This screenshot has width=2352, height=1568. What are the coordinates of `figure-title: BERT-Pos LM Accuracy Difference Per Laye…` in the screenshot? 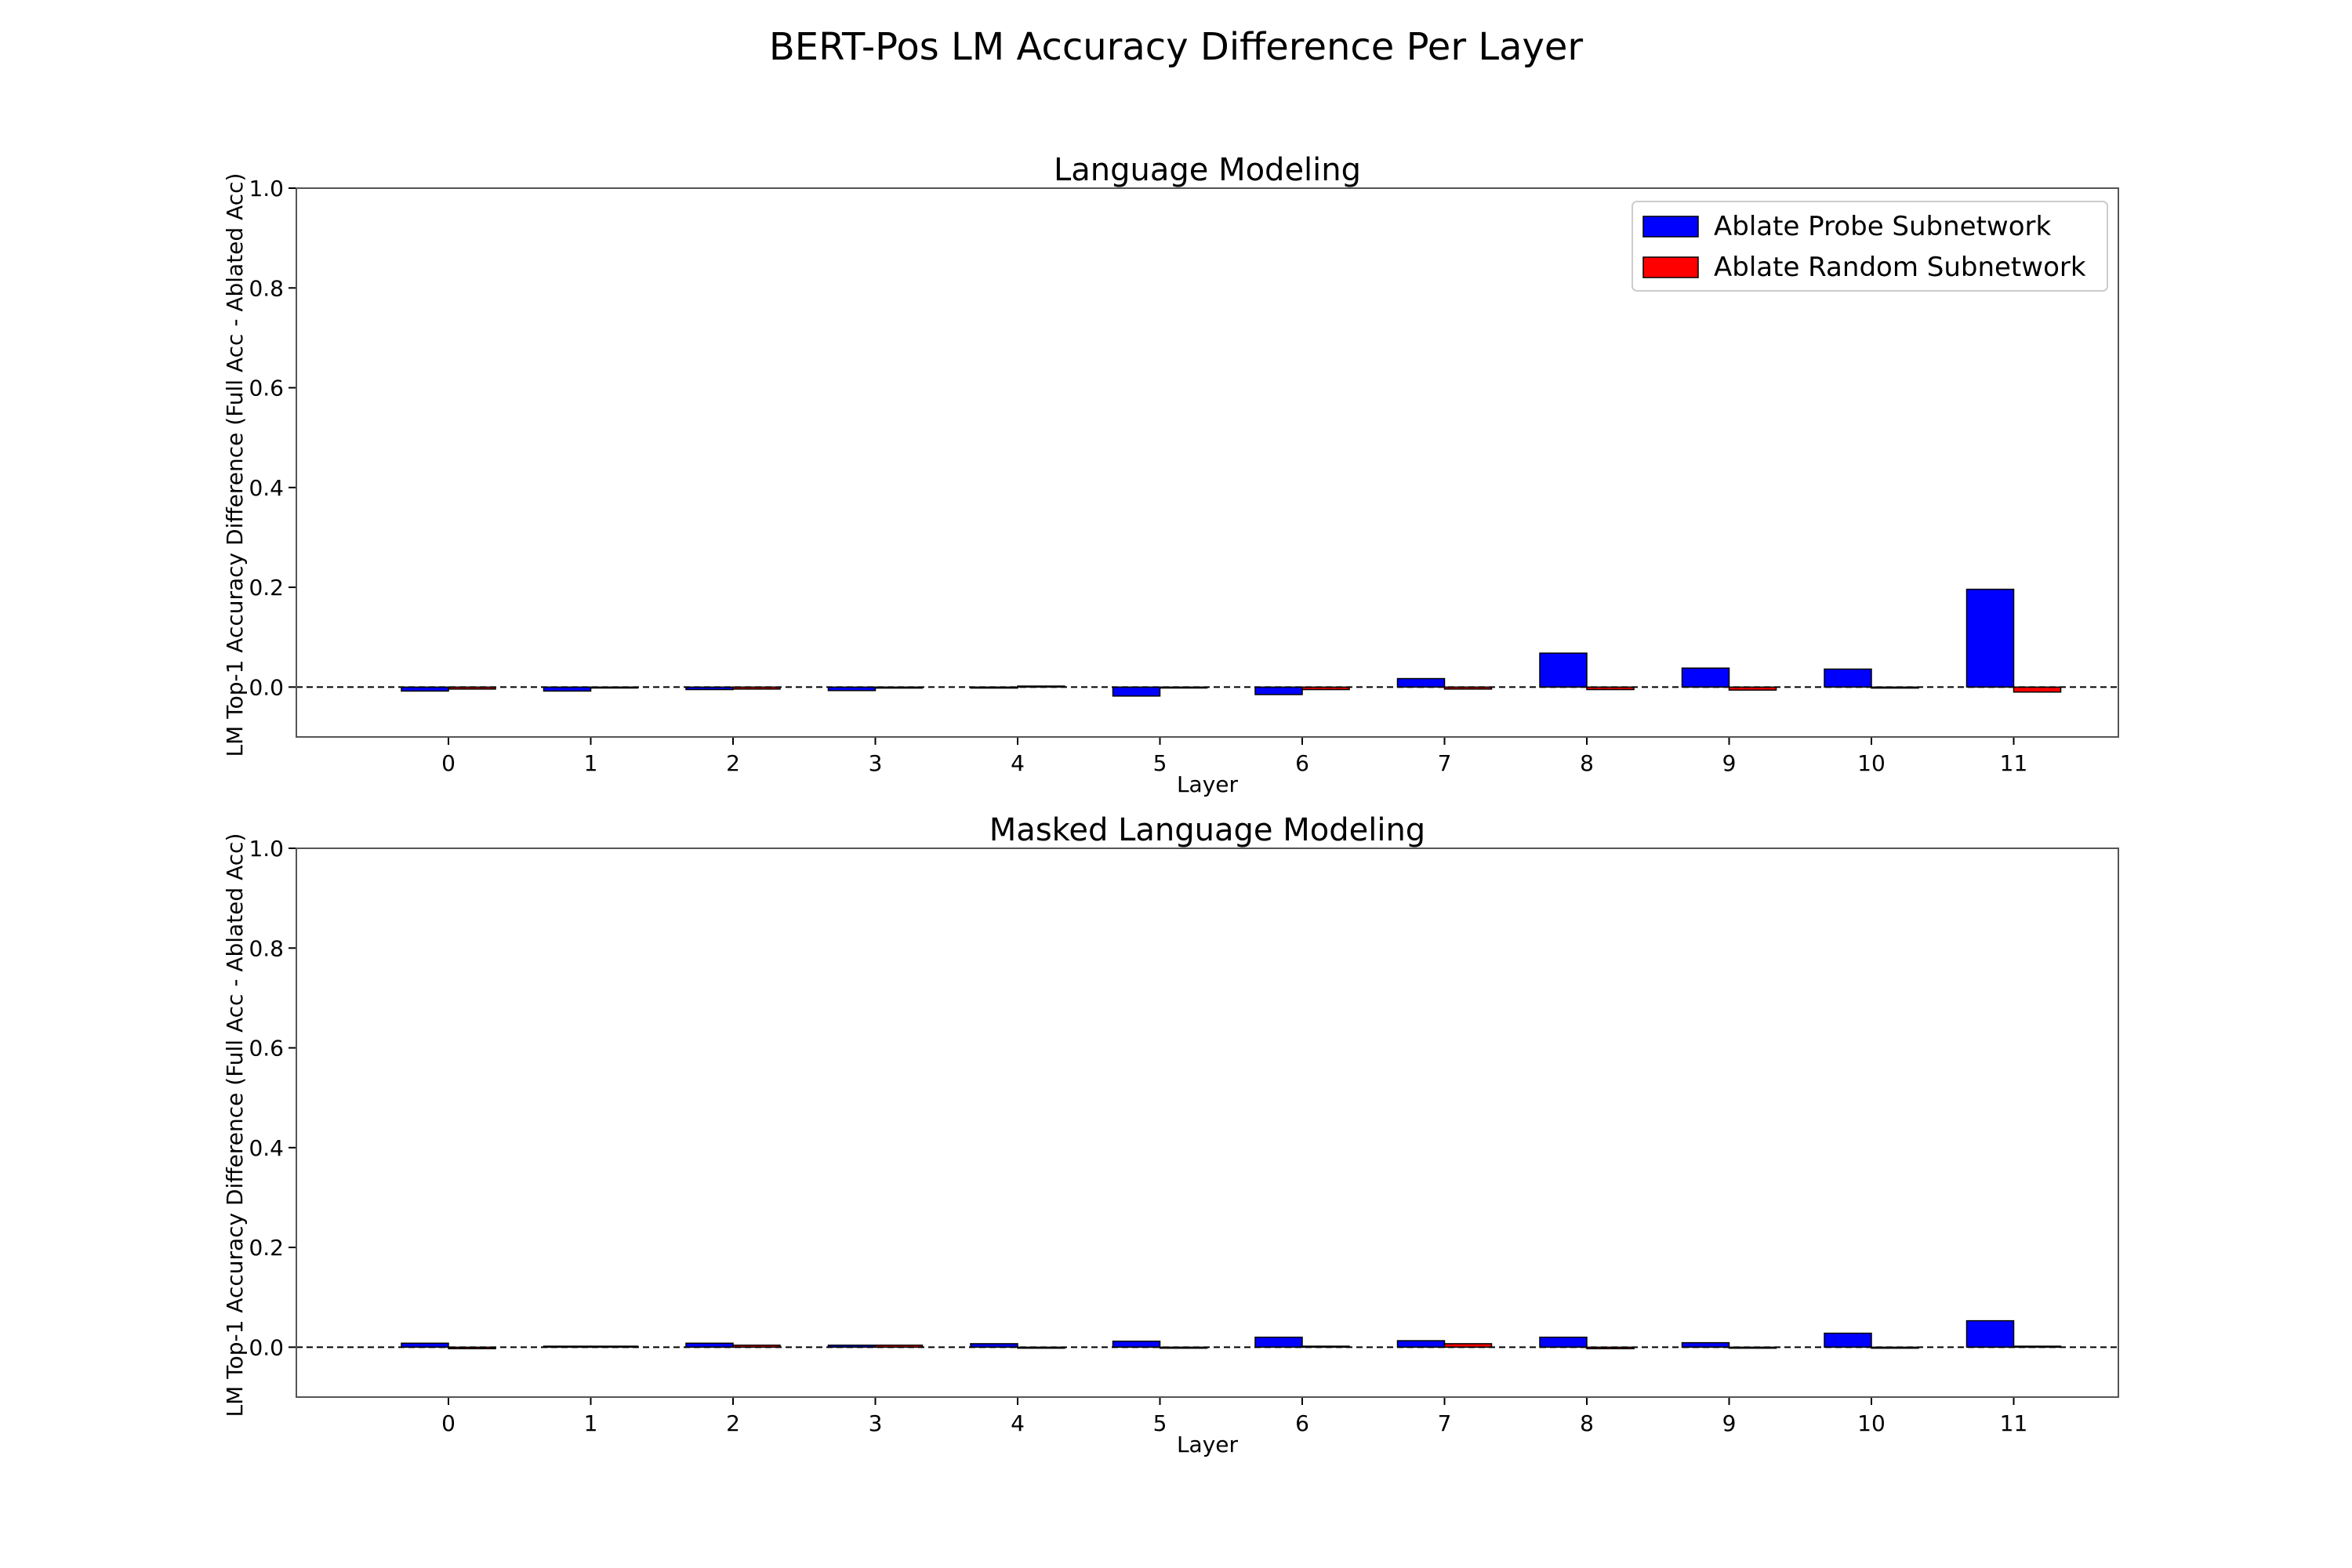 It's located at (1176, 47).